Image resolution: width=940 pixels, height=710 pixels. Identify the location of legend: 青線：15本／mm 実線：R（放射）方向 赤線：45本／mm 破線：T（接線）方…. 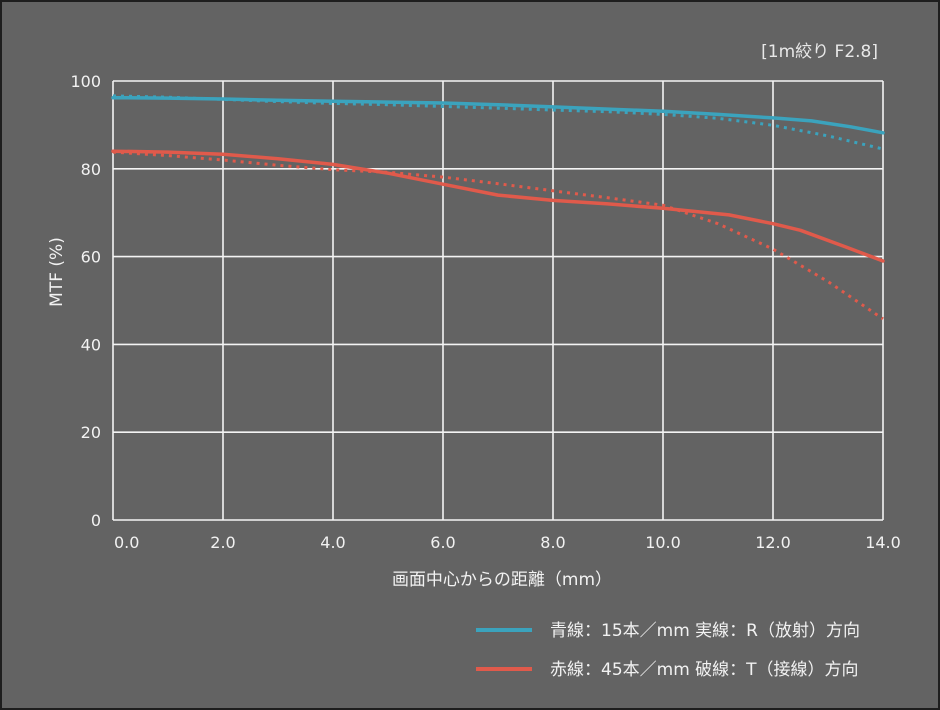
(668, 650).